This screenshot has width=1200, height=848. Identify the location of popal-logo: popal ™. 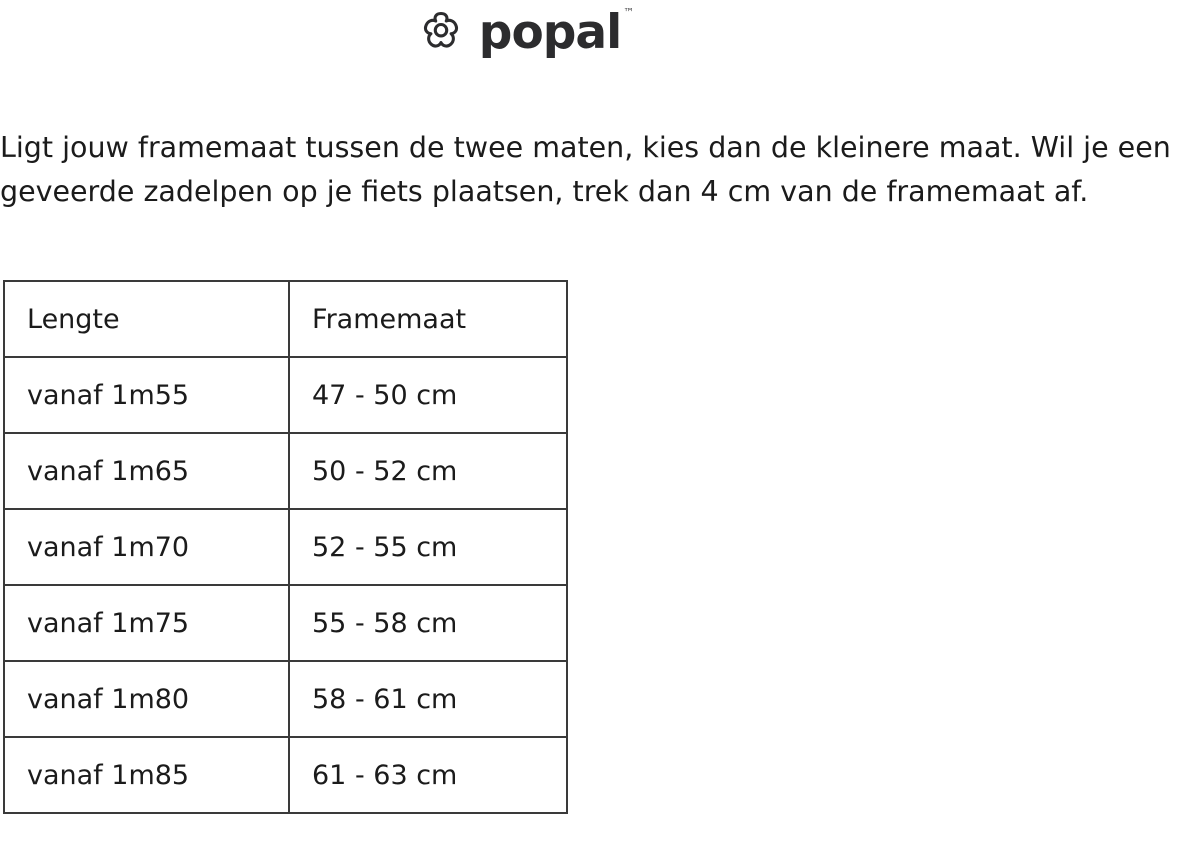
(526, 32).